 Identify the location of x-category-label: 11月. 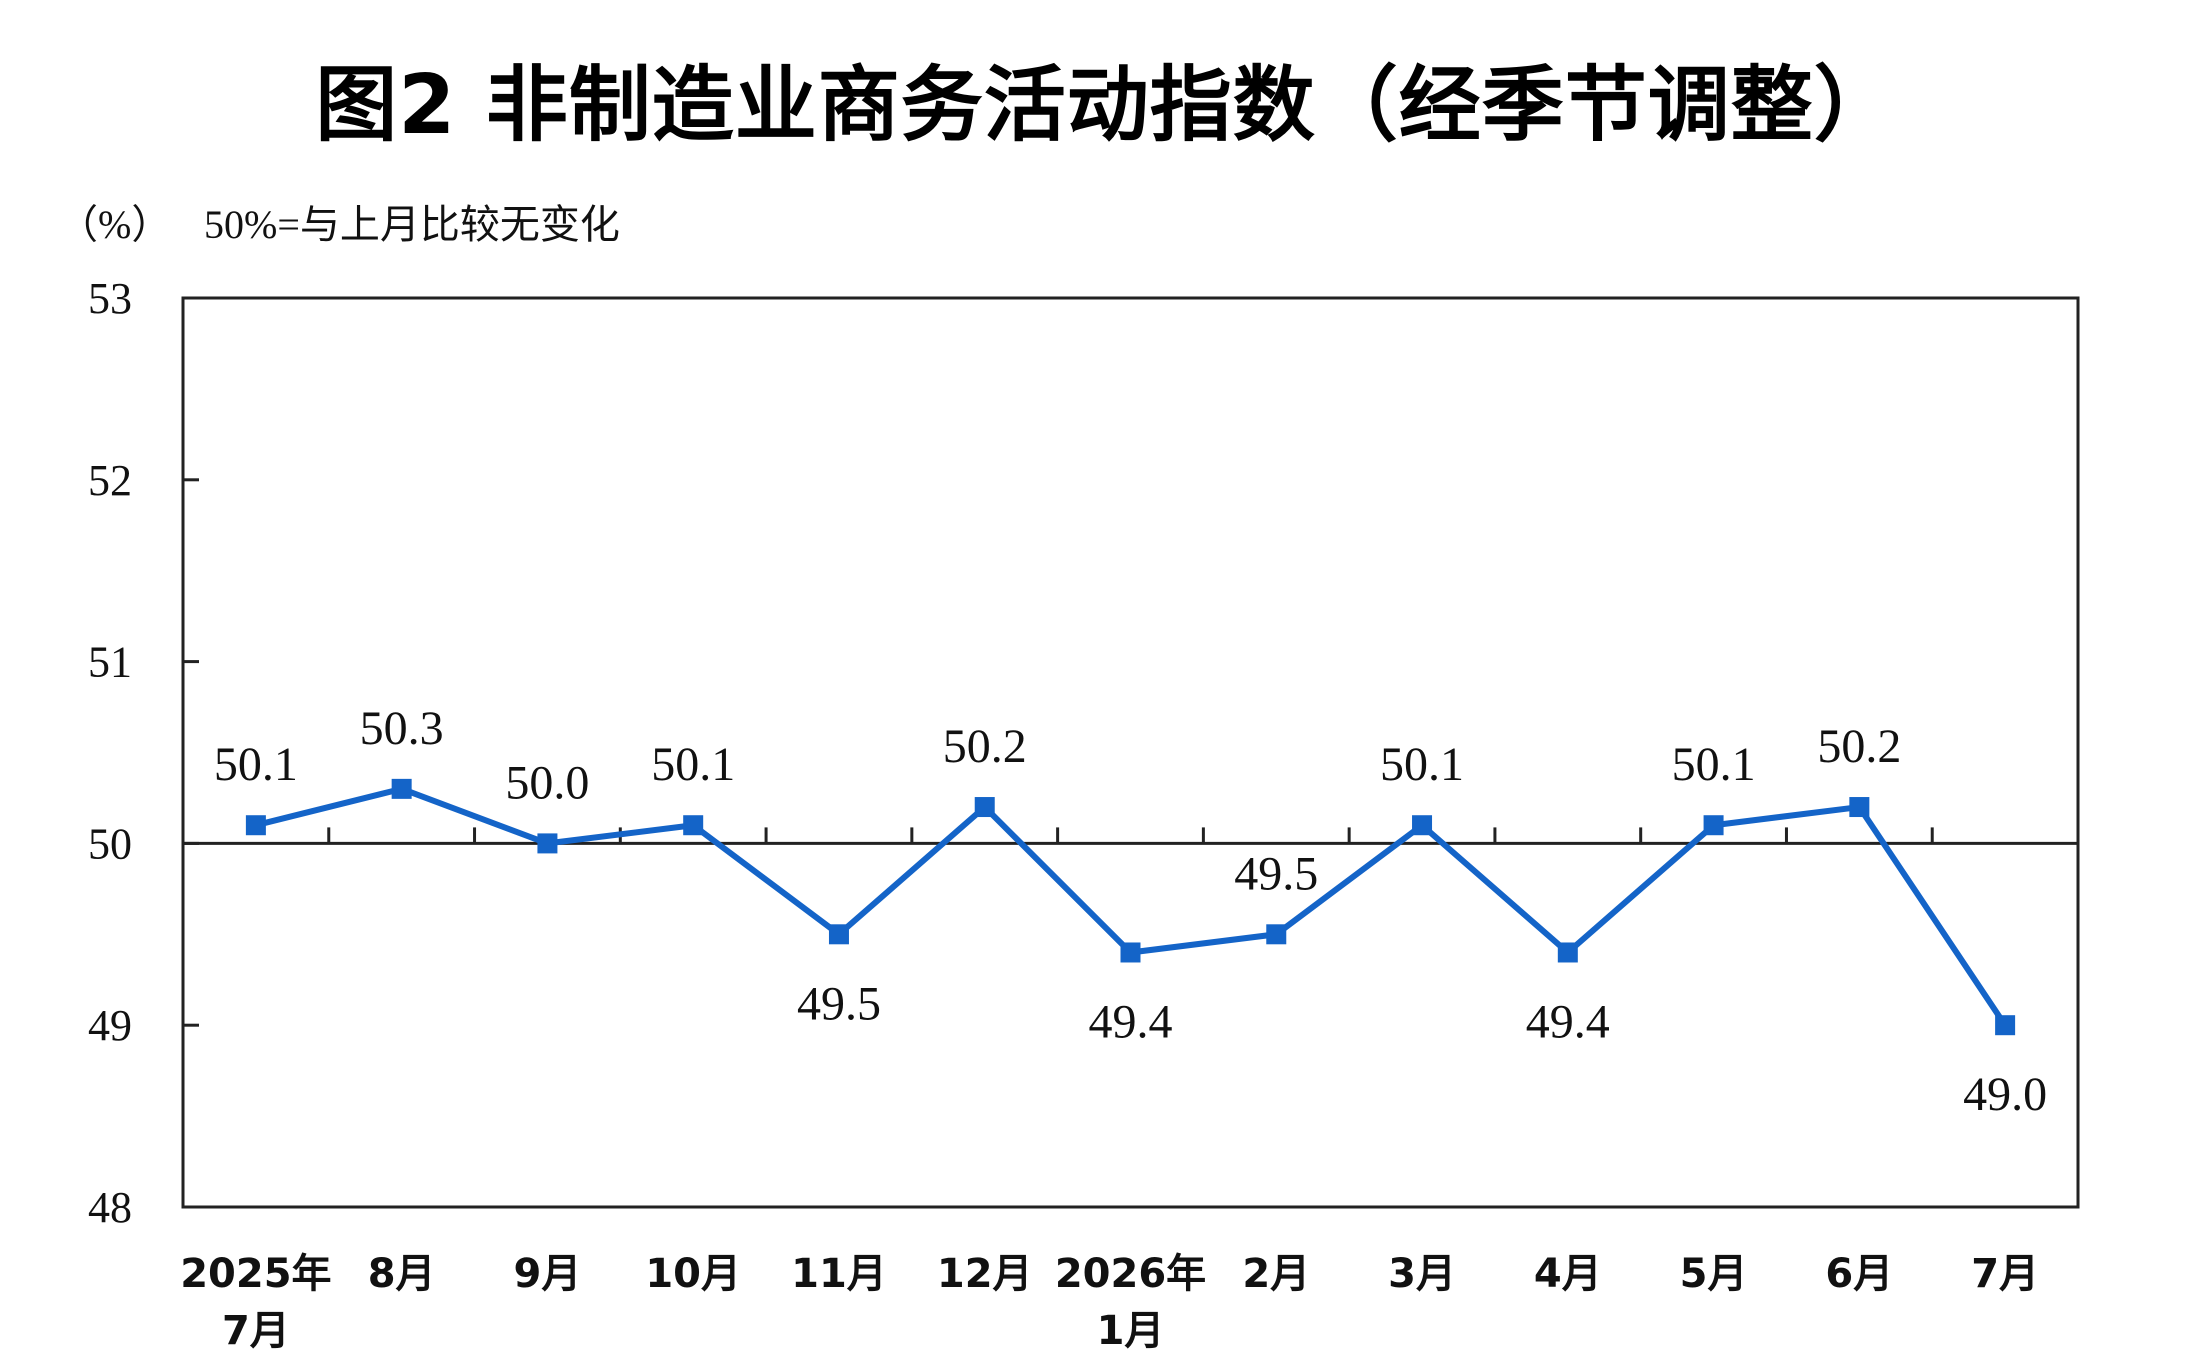
(839, 1274).